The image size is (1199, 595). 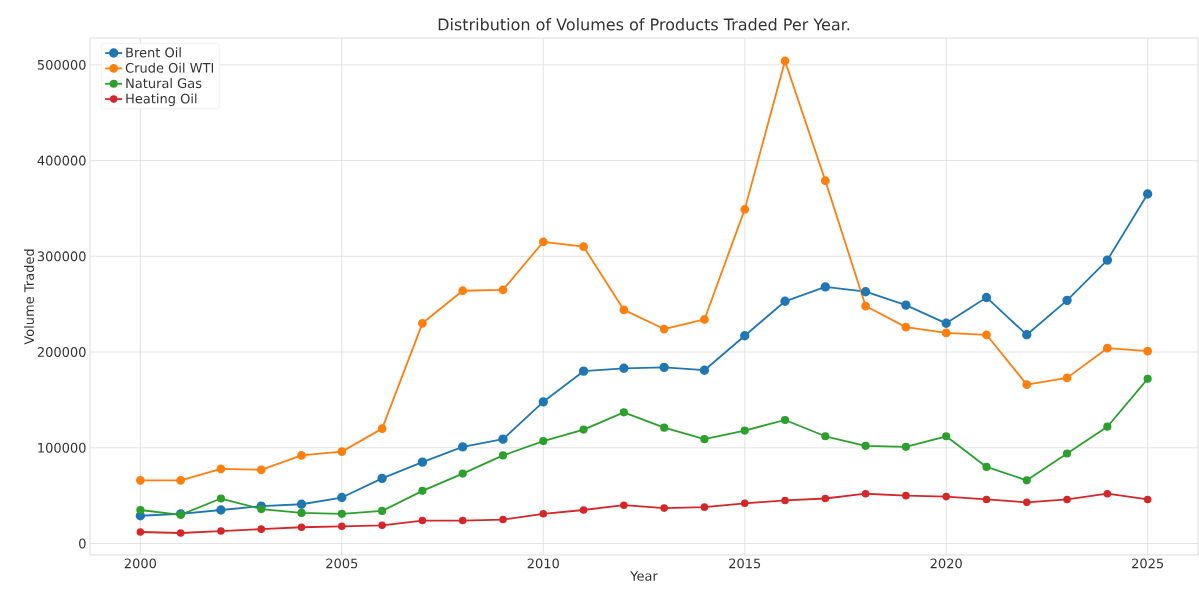 What do you see at coordinates (61, 352) in the screenshot?
I see `y-tick-label: 200000` at bounding box center [61, 352].